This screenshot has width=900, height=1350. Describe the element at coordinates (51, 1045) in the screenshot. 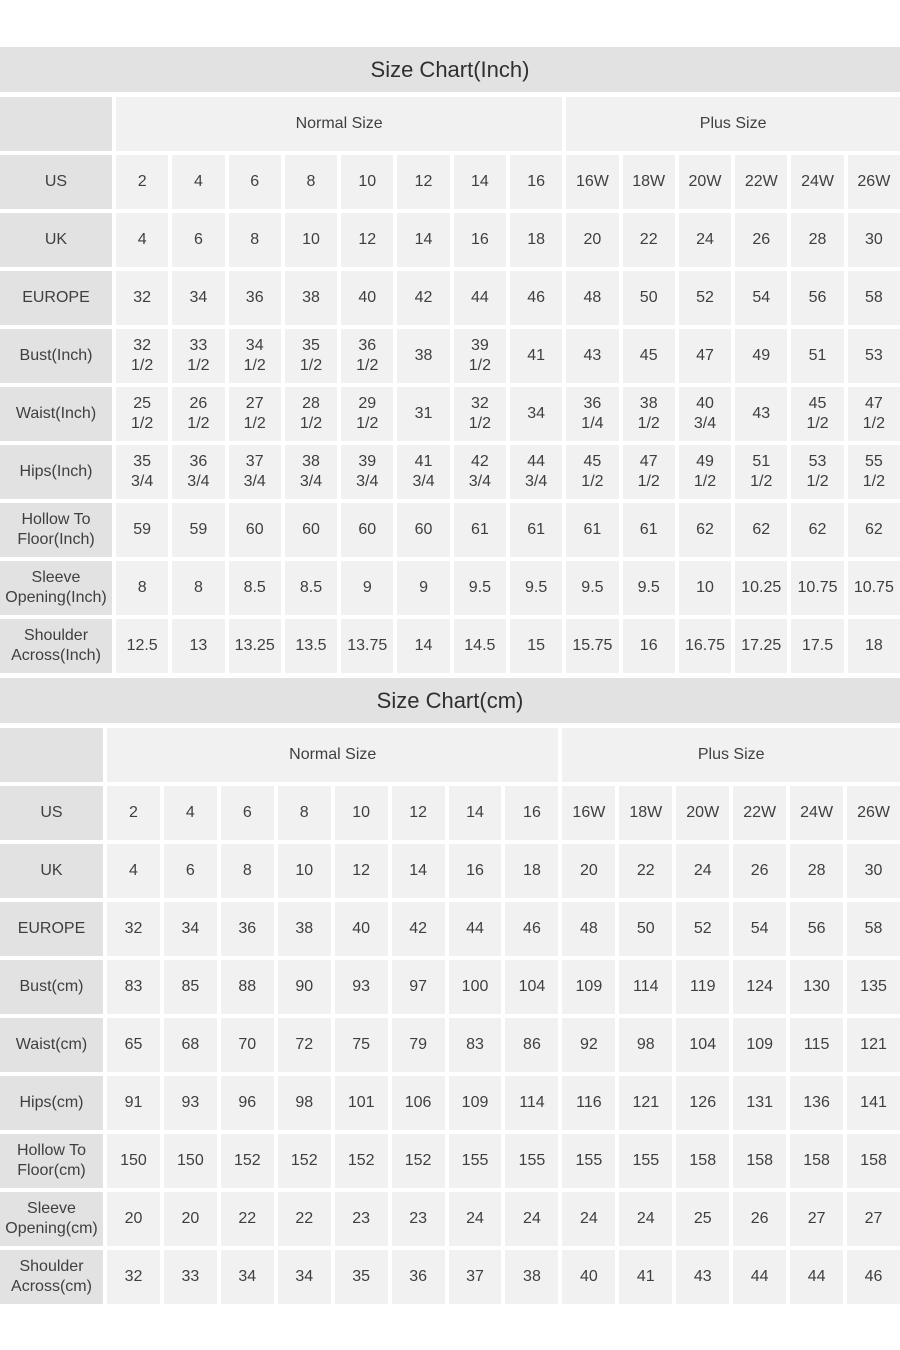

I see `row-label-cell: Waist(cm)` at that location.